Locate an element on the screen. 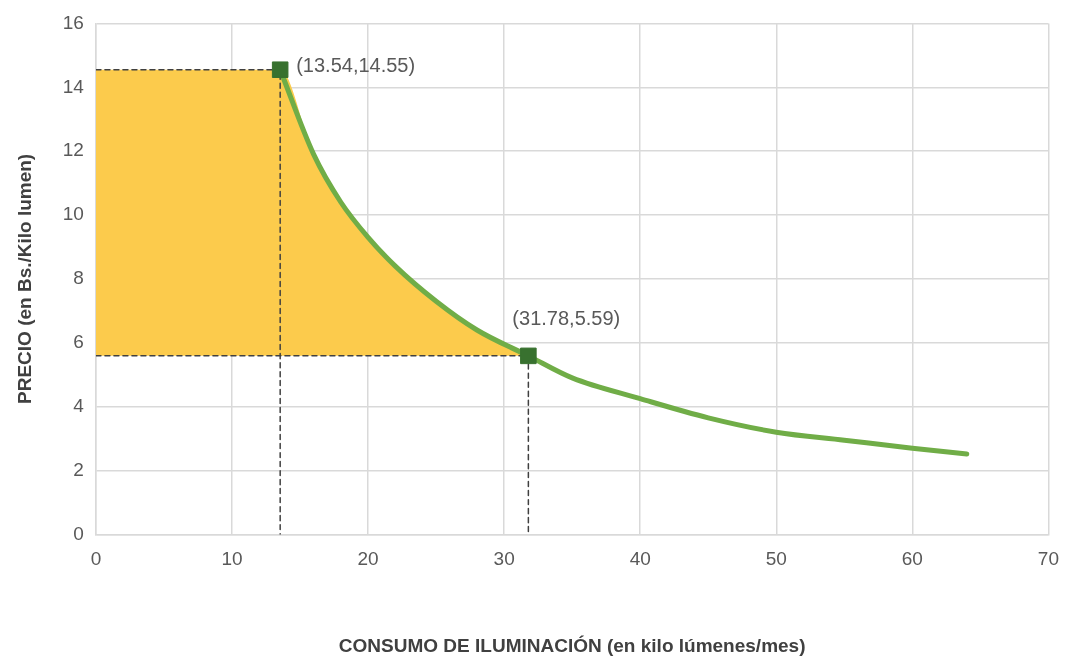 Image resolution: width=1073 pixels, height=662 pixels. y-tick-label: 4 is located at coordinates (79, 405).